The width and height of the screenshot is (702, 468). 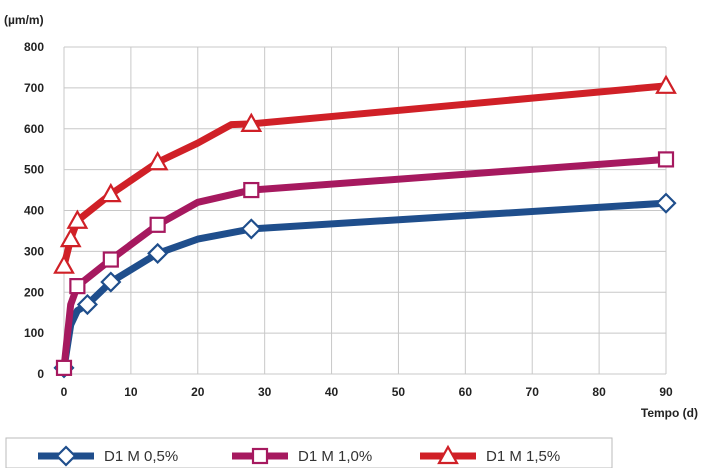 I want to click on y-tick-label: 800, so click(x=34, y=47).